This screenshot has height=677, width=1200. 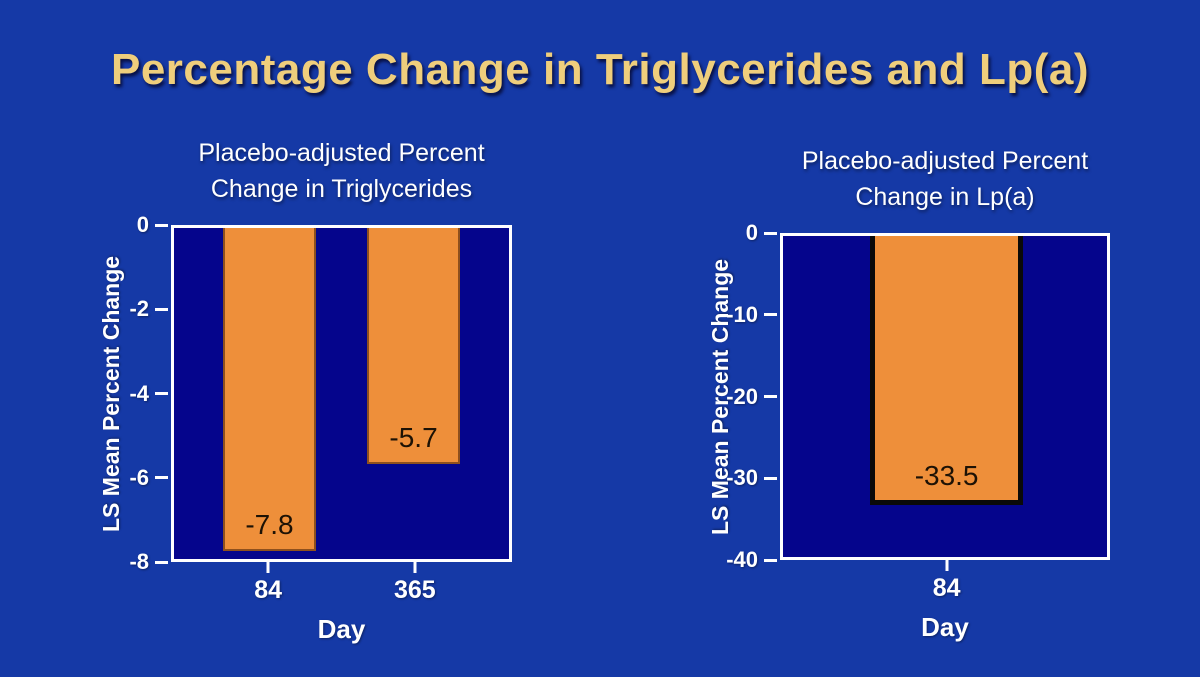 I want to click on y-axis-tick: -8, so click(x=148, y=562).